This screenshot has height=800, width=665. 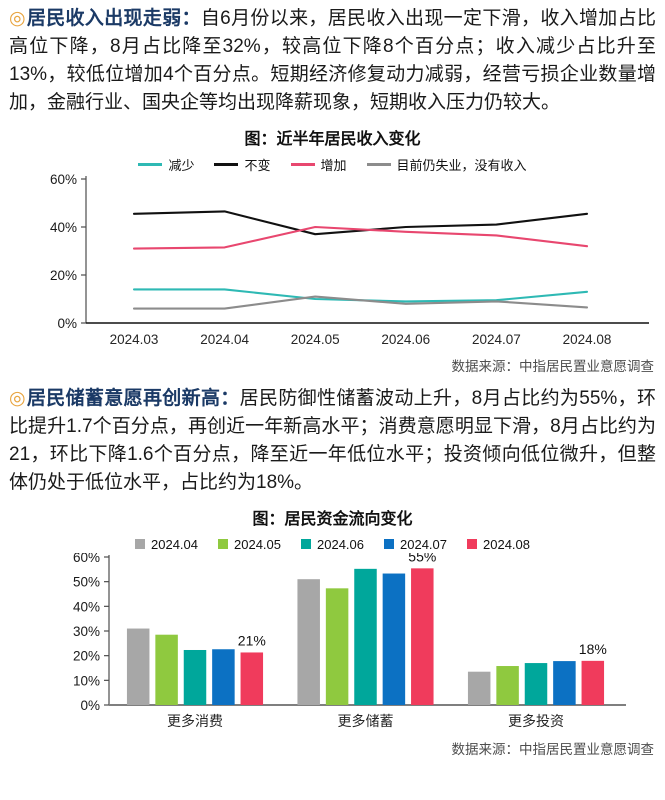 What do you see at coordinates (138, 666) in the screenshot?
I see `bar-2024.04-更多消费` at bounding box center [138, 666].